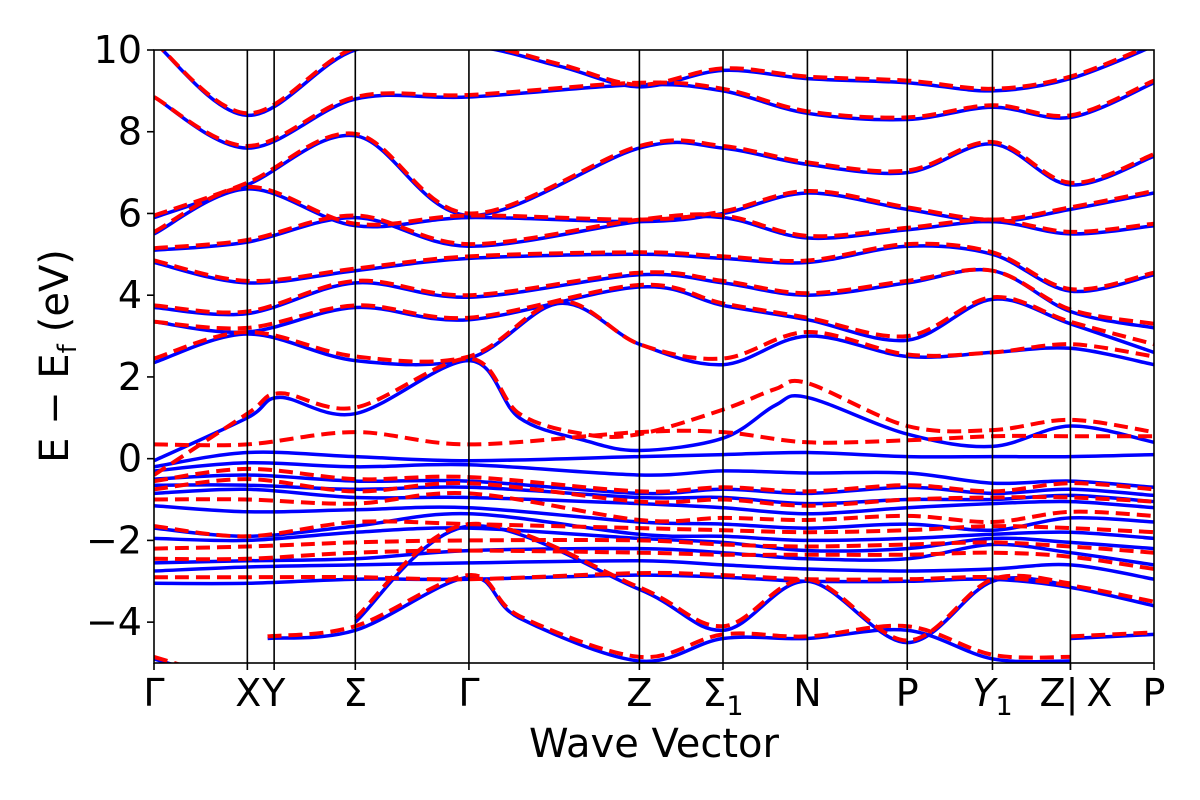 The width and height of the screenshot is (1200, 800). What do you see at coordinates (1003, 706) in the screenshot?
I see `x-tick-label-sub-9: 1` at bounding box center [1003, 706].